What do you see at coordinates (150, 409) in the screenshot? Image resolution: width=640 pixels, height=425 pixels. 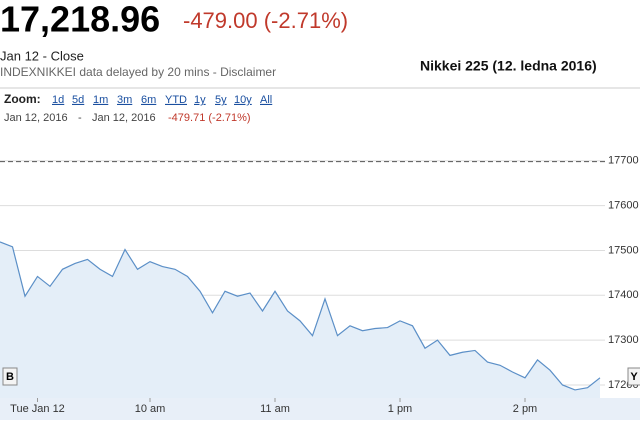 I see `x-tick-label: 10 am` at bounding box center [150, 409].